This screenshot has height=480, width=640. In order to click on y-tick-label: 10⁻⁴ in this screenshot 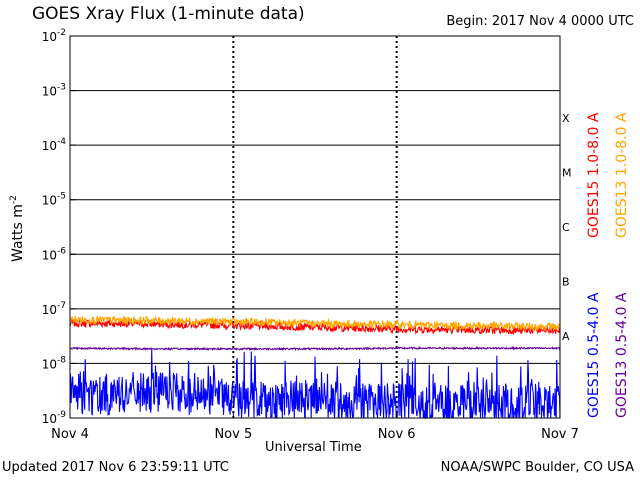, I will do `click(54, 145)`.